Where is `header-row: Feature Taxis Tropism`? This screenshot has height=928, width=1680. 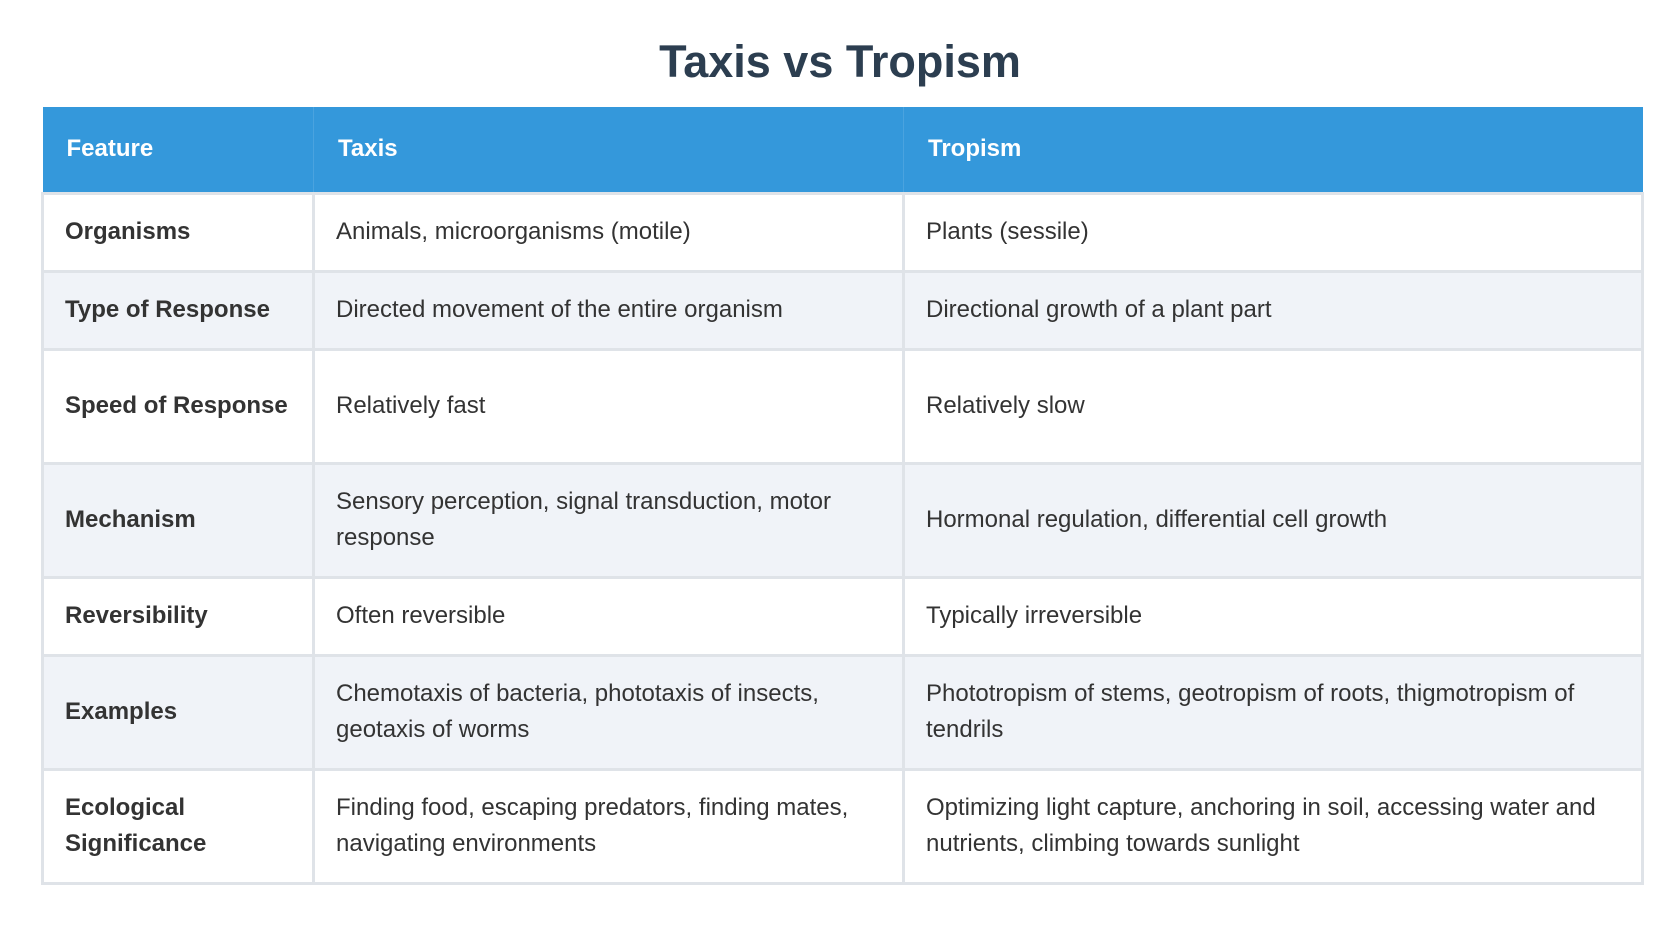
header-row: Feature Taxis Tropism is located at coordinates (842, 150).